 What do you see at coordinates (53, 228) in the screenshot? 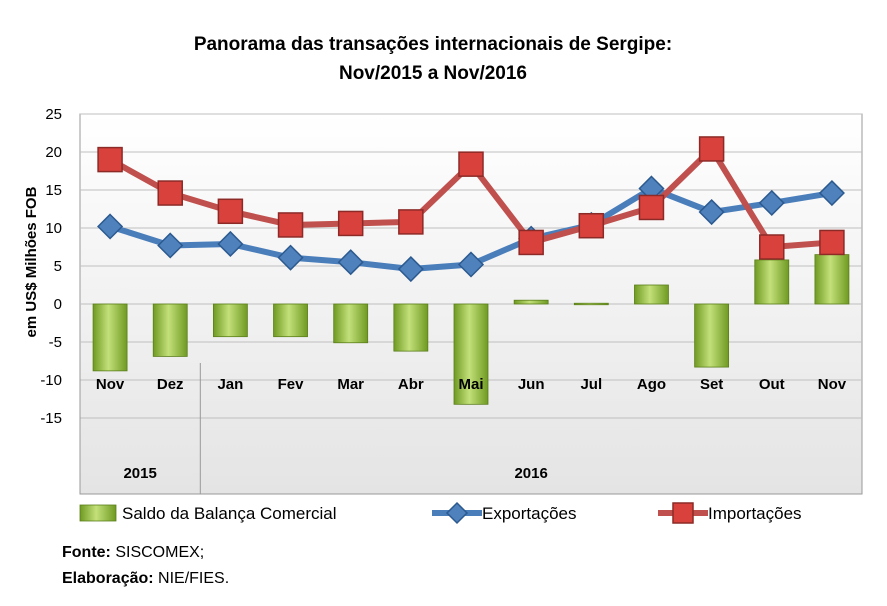
I see `y-tick-label: 10` at bounding box center [53, 228].